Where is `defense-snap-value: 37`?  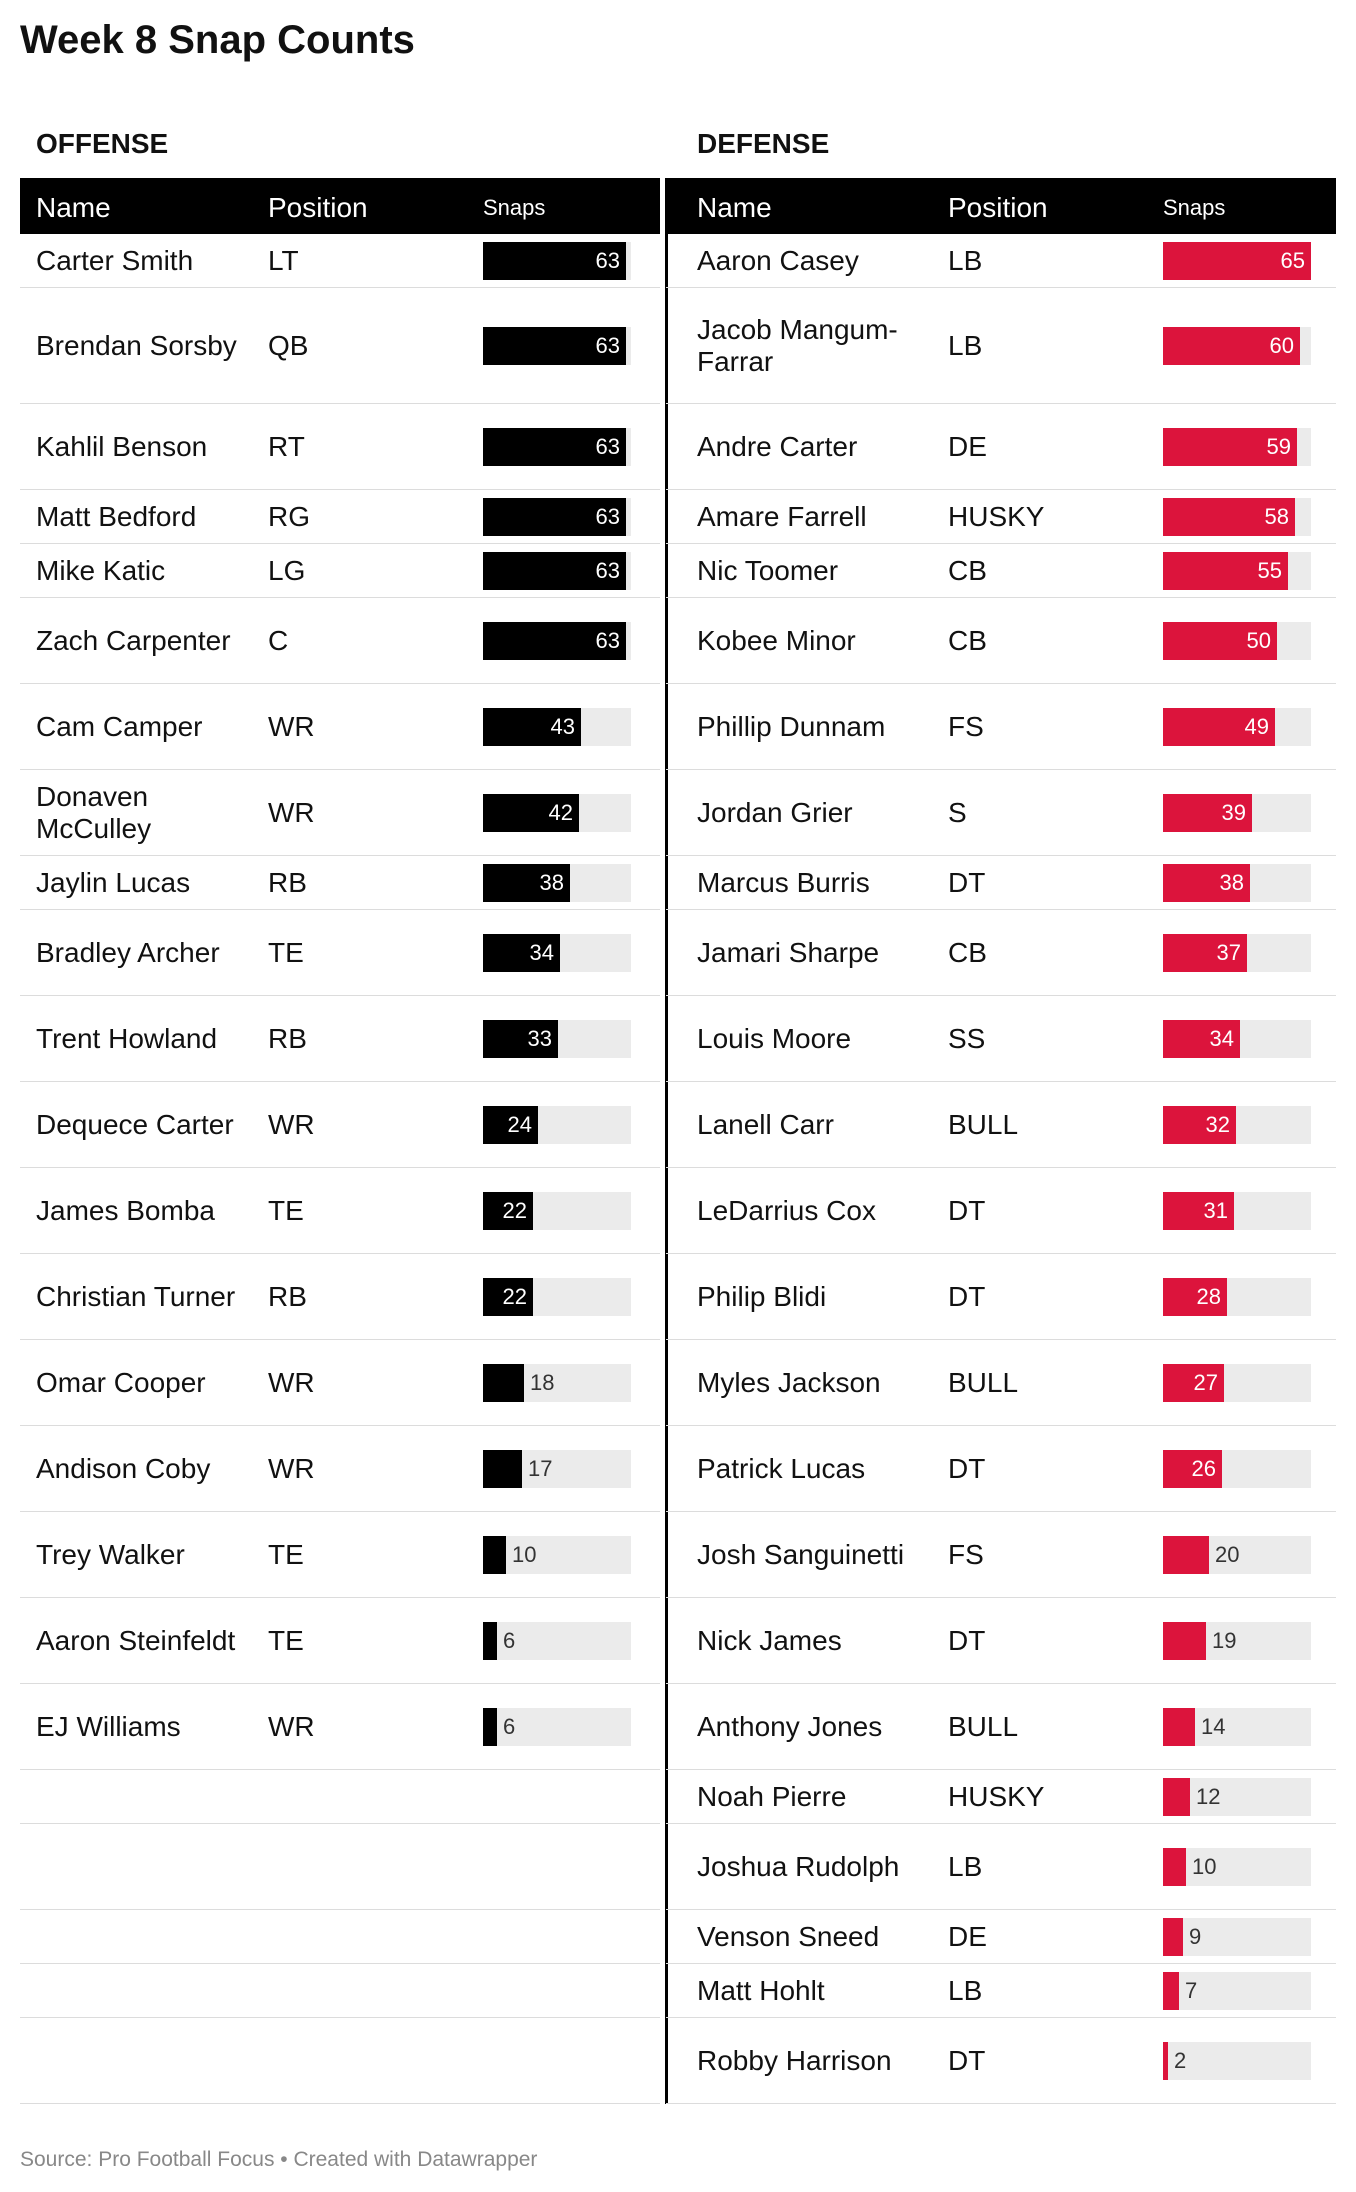
defense-snap-value: 37 is located at coordinates (1228, 952).